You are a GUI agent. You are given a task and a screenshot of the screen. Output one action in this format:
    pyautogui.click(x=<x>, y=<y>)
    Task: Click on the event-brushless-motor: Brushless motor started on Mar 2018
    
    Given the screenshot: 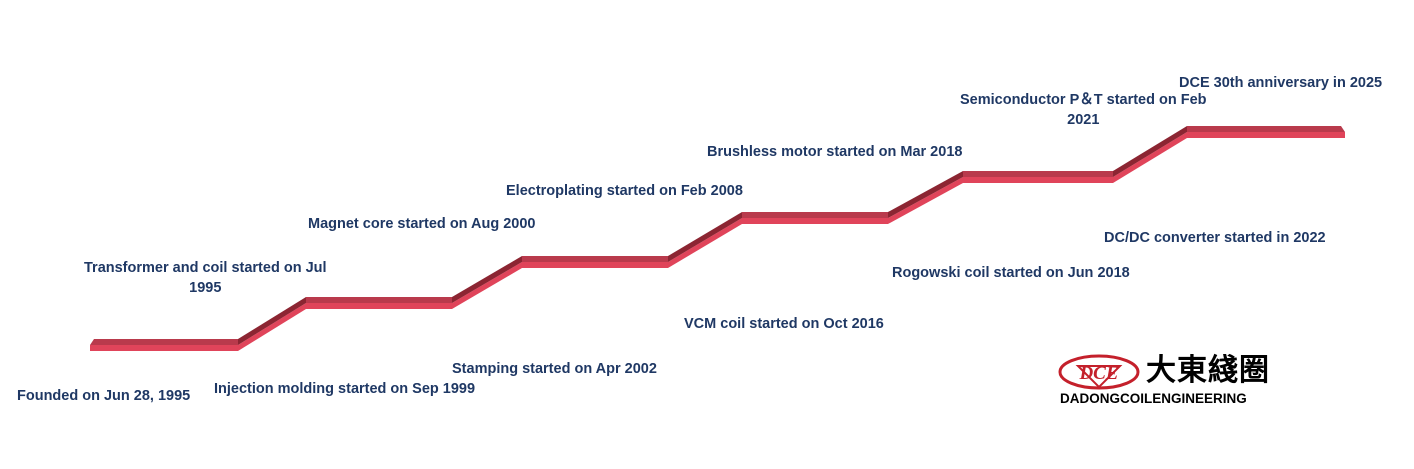 What is the action you would take?
    pyautogui.click(x=835, y=152)
    